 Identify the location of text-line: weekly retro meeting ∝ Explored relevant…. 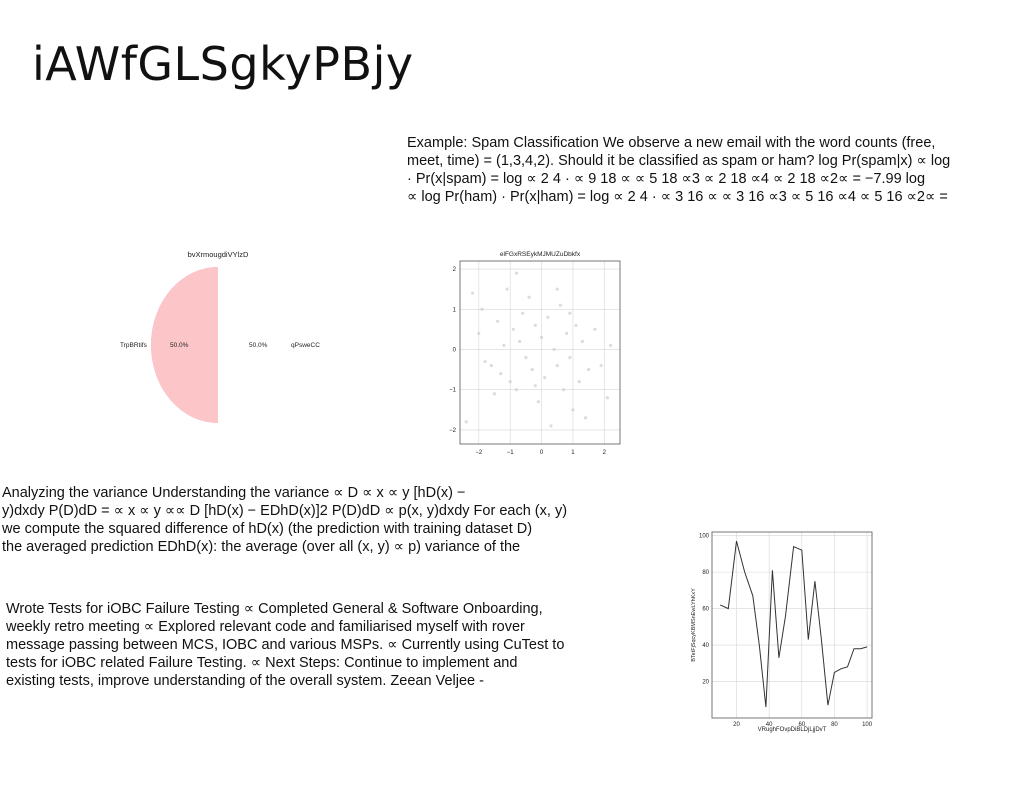
(265, 627).